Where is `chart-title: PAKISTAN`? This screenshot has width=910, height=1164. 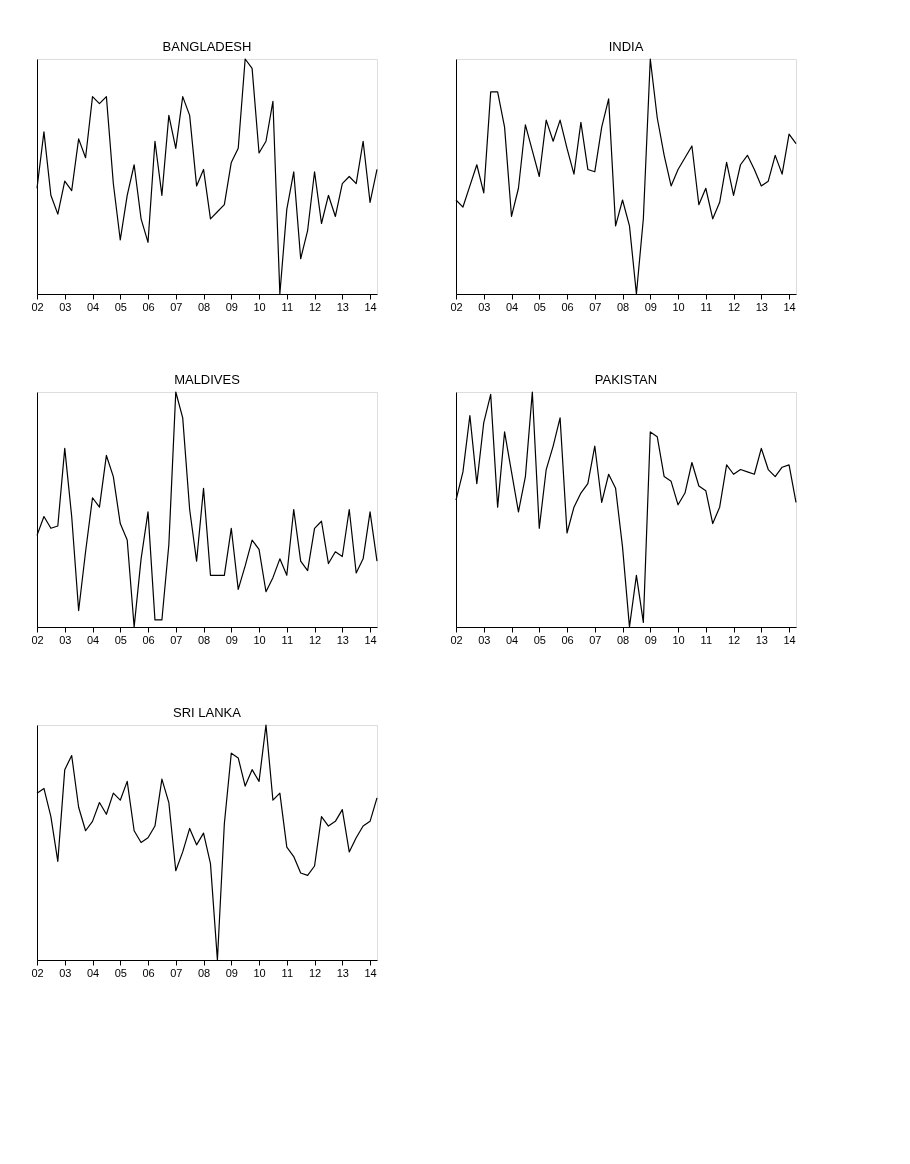 chart-title: PAKISTAN is located at coordinates (626, 380).